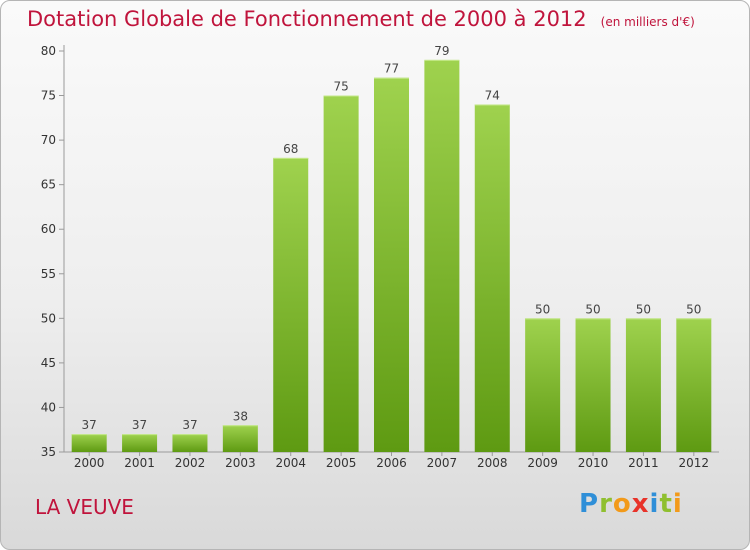 The height and width of the screenshot is (550, 750). Describe the element at coordinates (391, 69) in the screenshot. I see `data-label: 77` at that location.